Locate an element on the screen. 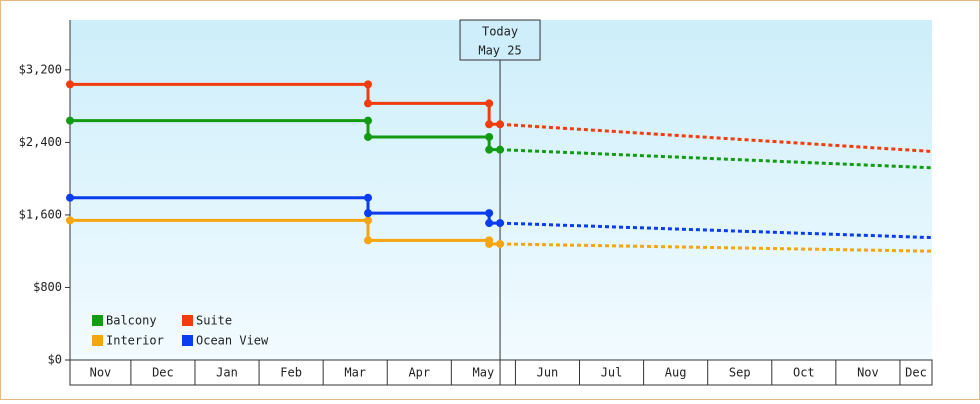  today-date: May 25 is located at coordinates (499, 51).